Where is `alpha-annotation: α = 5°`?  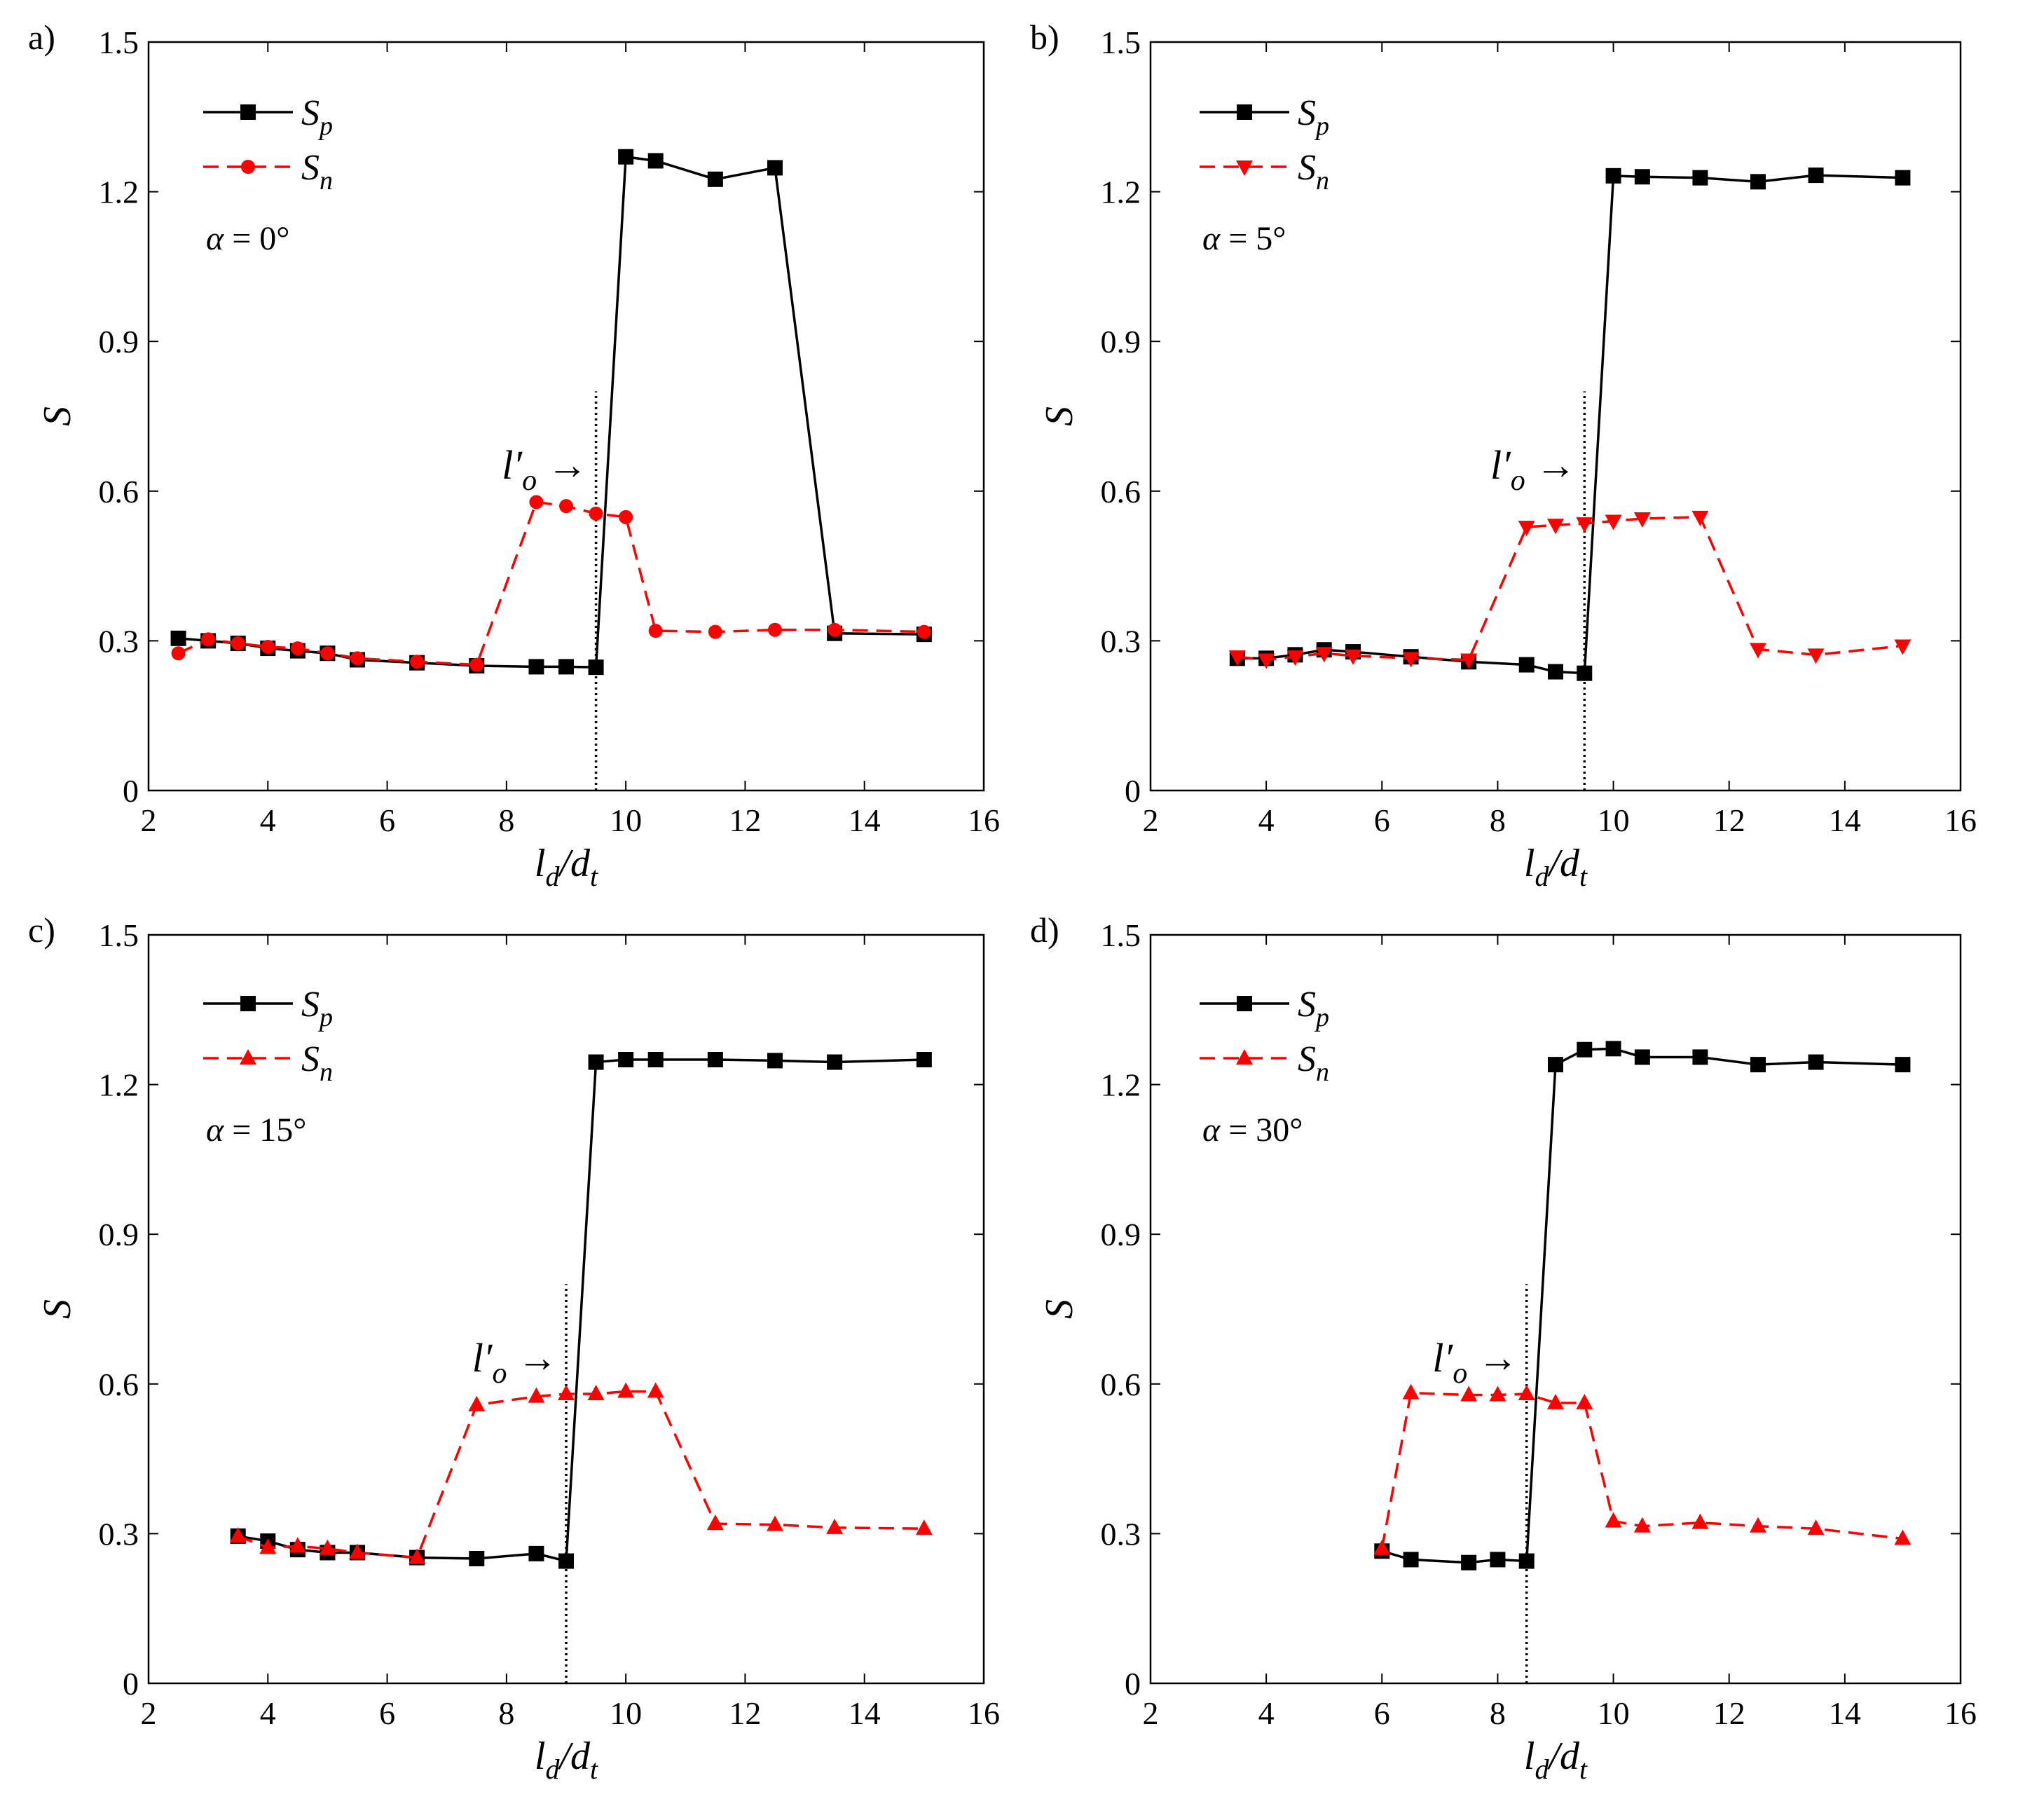 alpha-annotation: α = 5° is located at coordinates (1244, 238).